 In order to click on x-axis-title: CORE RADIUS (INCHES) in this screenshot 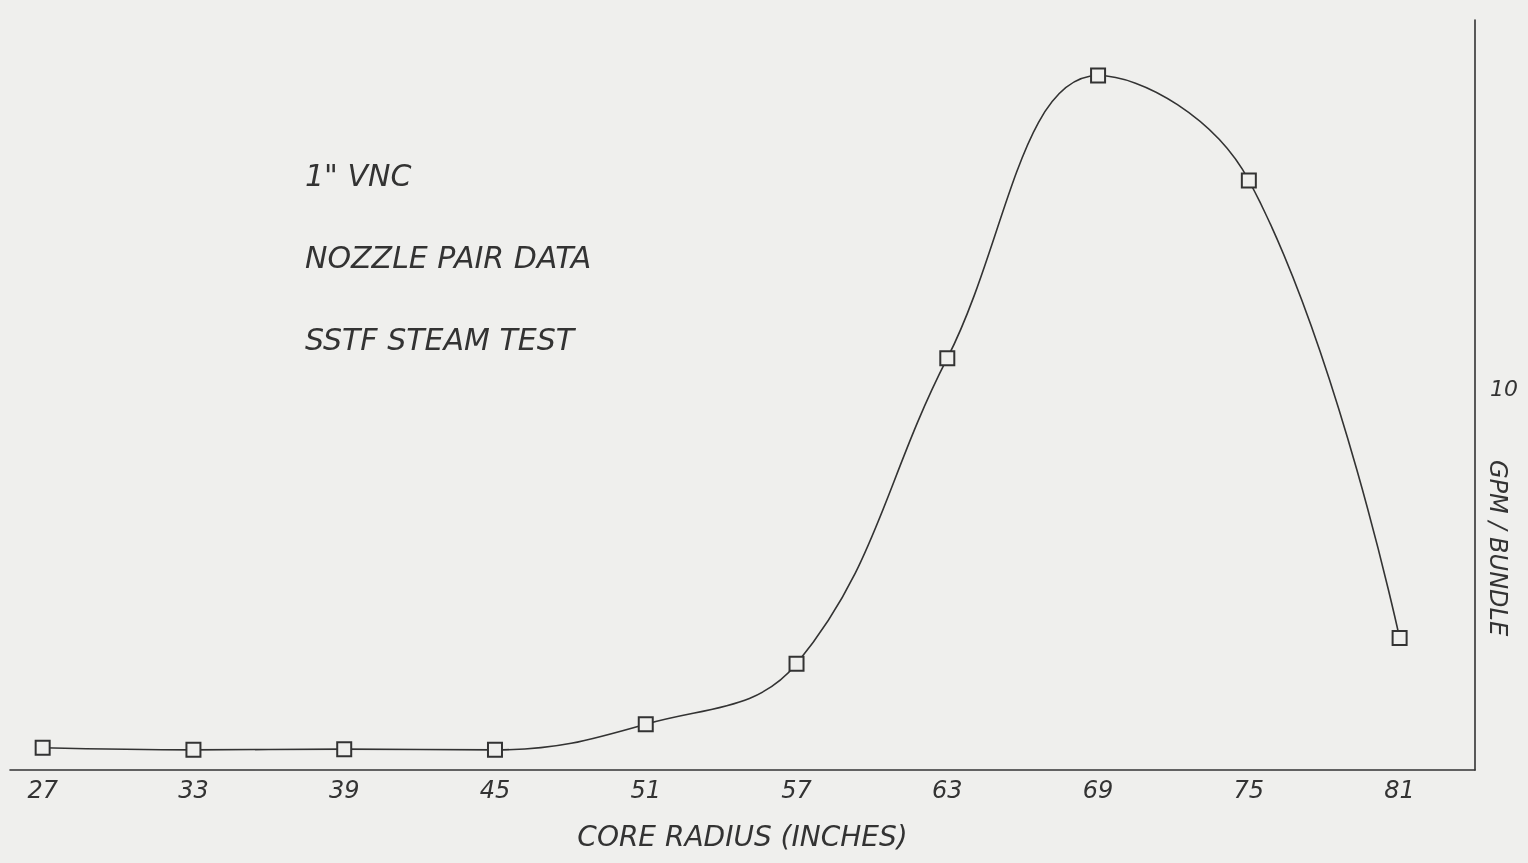, I will do `click(742, 836)`.